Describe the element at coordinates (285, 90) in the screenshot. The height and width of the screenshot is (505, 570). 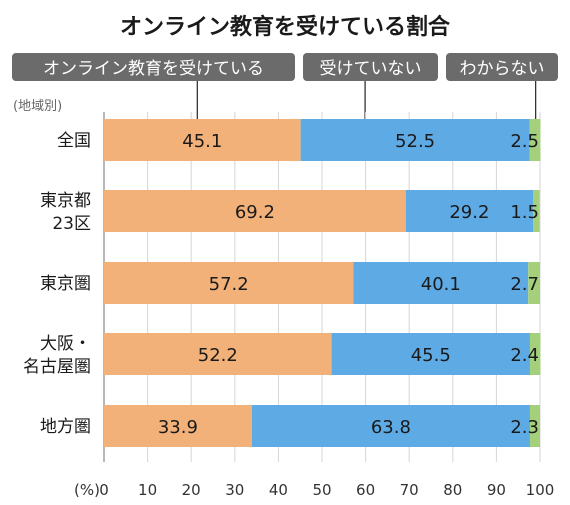
I see `legend: オンライン教育を受けている 受けていない わからない` at that location.